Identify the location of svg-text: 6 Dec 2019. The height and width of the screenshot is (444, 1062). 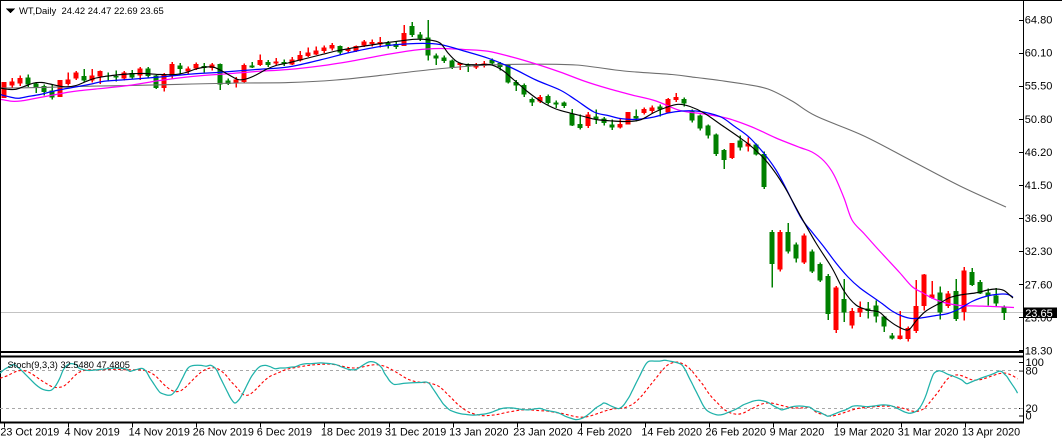
(284, 433).